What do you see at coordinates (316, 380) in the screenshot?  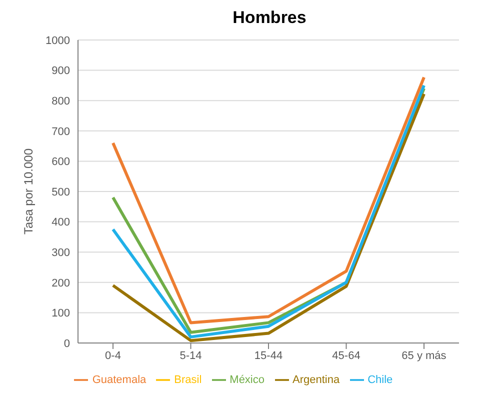 I see `legend-label: Argentina` at bounding box center [316, 380].